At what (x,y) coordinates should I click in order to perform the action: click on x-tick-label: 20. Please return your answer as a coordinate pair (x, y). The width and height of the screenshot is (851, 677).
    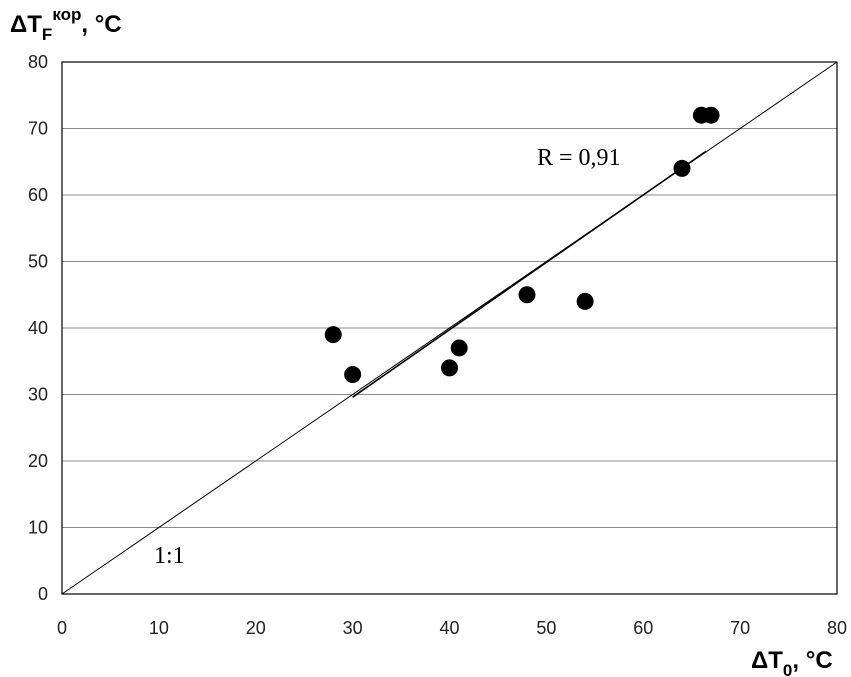
    Looking at the image, I should click on (256, 628).